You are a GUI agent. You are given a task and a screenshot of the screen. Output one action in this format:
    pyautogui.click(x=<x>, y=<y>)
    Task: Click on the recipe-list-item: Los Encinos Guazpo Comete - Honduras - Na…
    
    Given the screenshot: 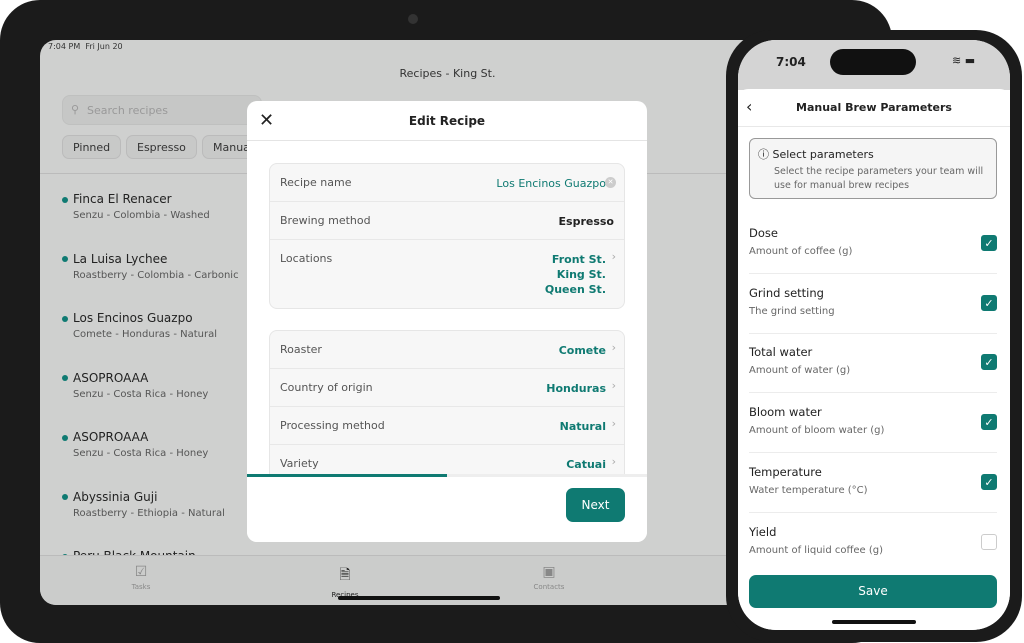 What is the action you would take?
    pyautogui.click(x=139, y=325)
    